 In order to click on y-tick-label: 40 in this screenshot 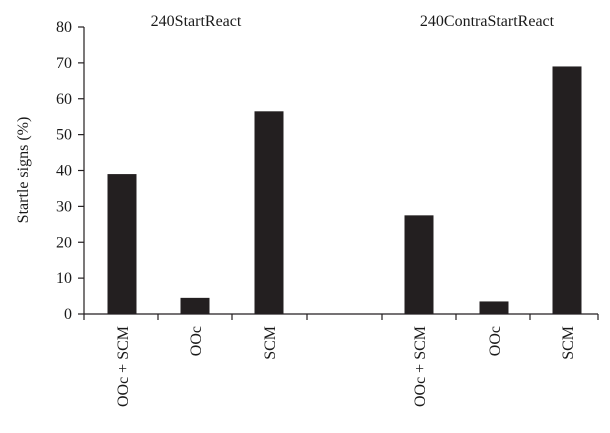, I will do `click(64, 171)`.